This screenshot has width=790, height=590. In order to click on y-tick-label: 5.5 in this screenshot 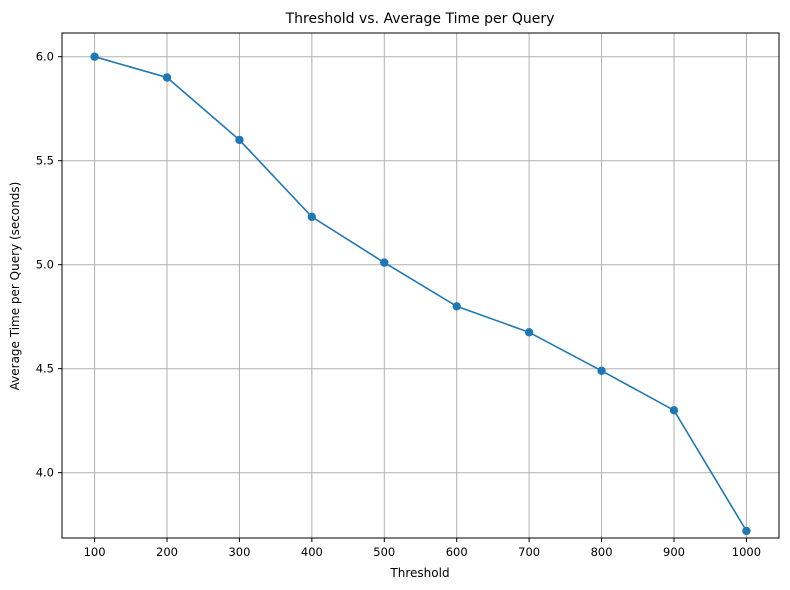, I will do `click(45, 161)`.